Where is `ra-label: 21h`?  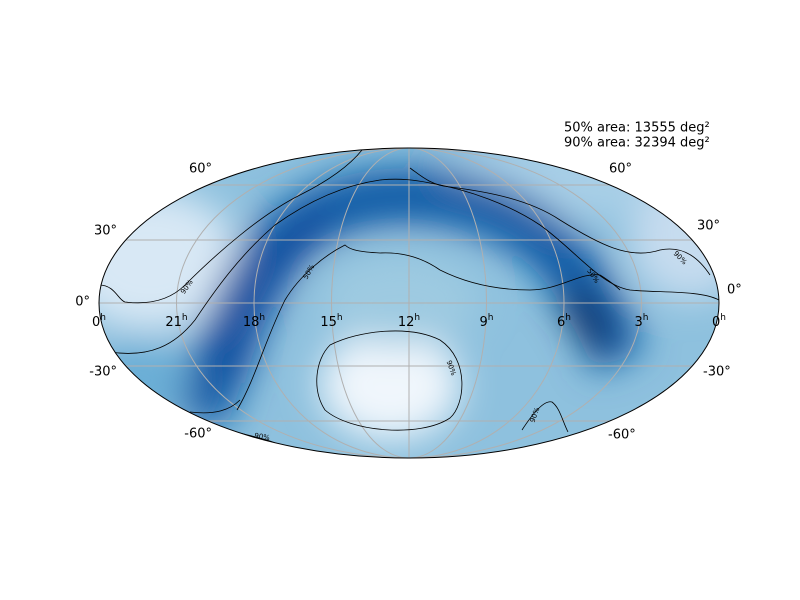
ra-label: 21h is located at coordinates (176, 321).